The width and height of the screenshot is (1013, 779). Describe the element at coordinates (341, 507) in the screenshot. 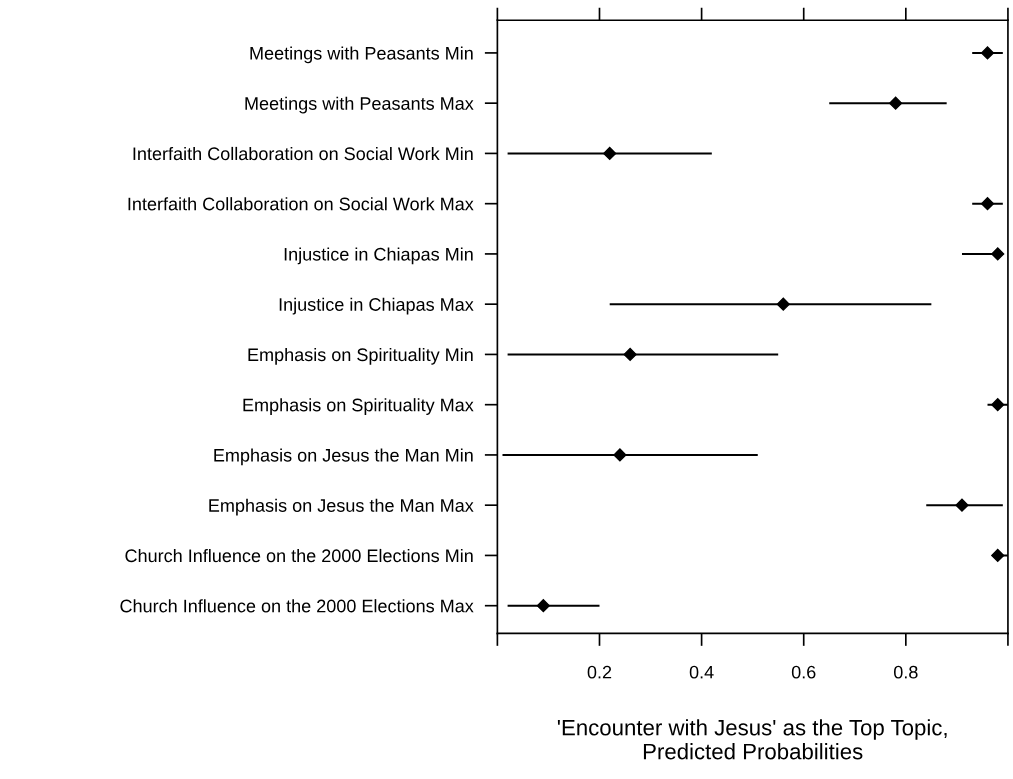

I see `y-tick-label: Emphasis on Jesus the Man Max` at that location.